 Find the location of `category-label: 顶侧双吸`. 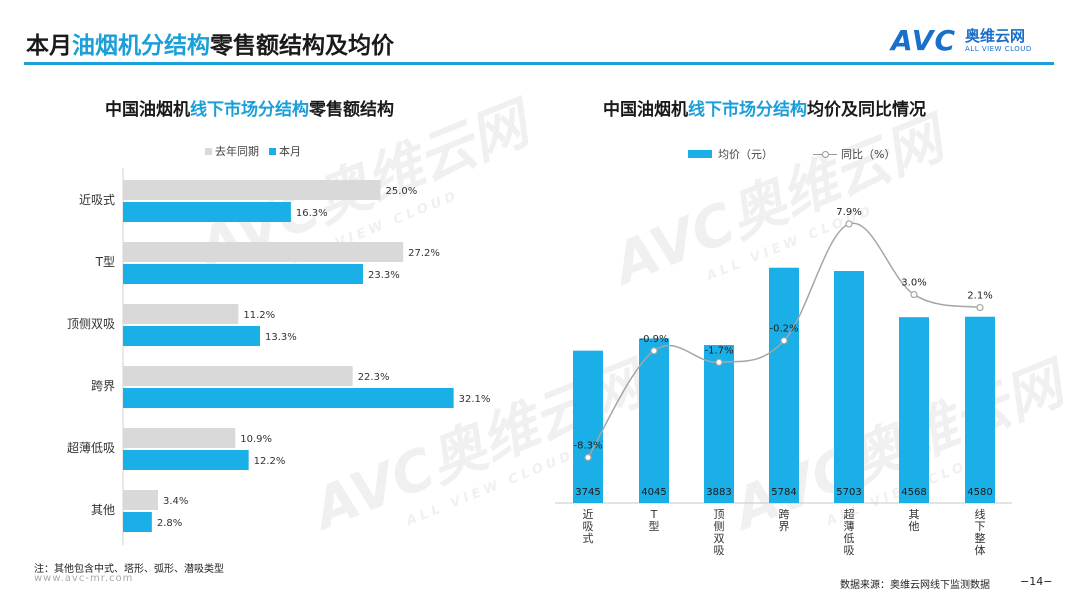

category-label: 顶侧双吸 is located at coordinates (91, 324).